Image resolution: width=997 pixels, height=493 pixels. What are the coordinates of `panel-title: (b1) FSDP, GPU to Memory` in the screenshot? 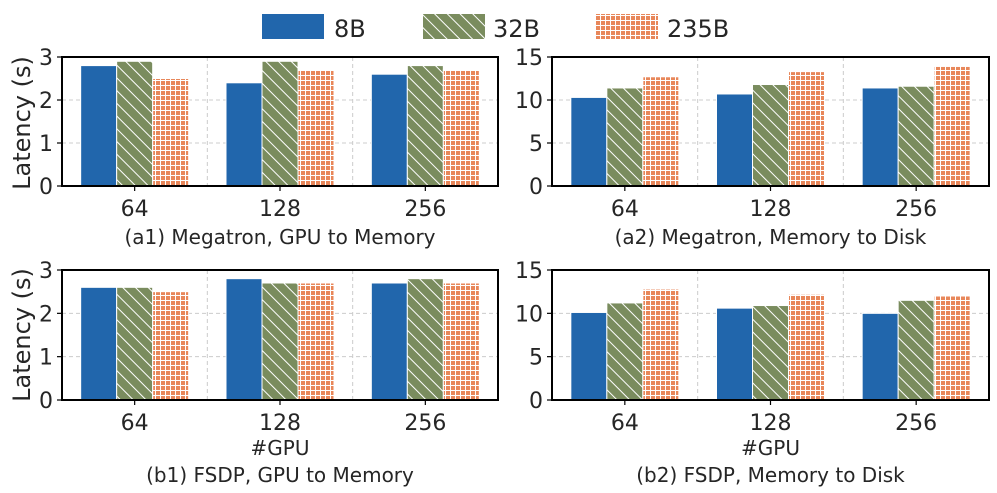 It's located at (280, 475).